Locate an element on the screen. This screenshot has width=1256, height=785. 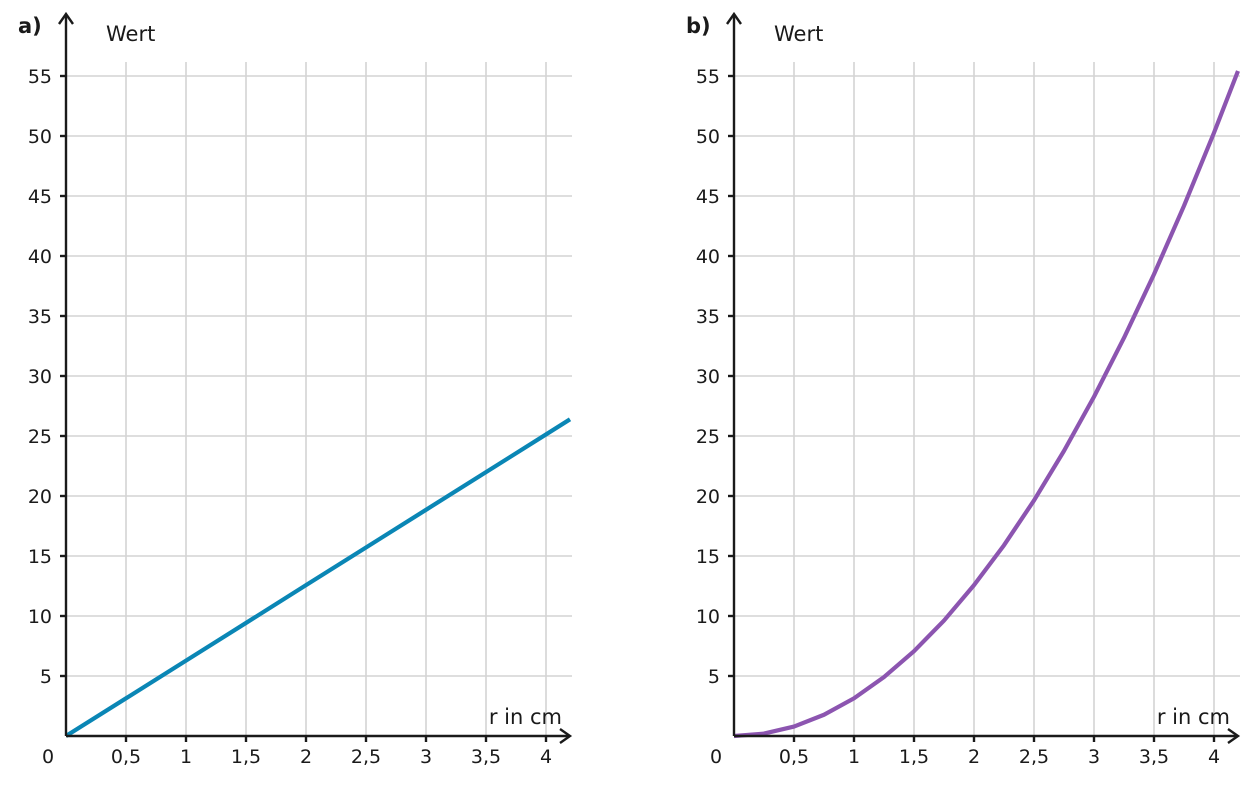
y-tick-label-a-5: 30 is located at coordinates (40, 377).